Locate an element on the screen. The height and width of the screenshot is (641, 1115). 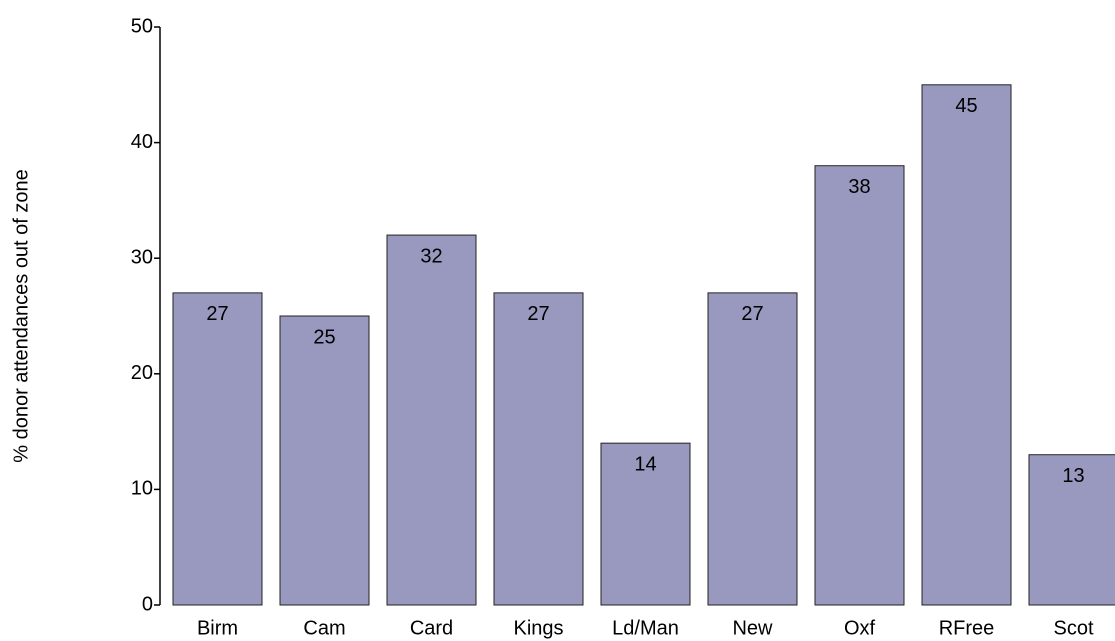
data-label: 14 is located at coordinates (645, 464).